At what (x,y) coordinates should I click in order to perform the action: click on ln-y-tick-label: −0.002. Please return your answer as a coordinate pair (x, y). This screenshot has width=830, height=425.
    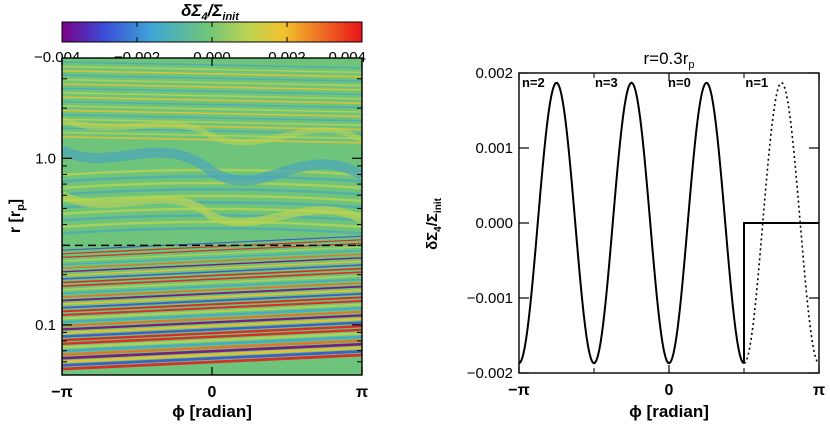
    Looking at the image, I should click on (490, 373).